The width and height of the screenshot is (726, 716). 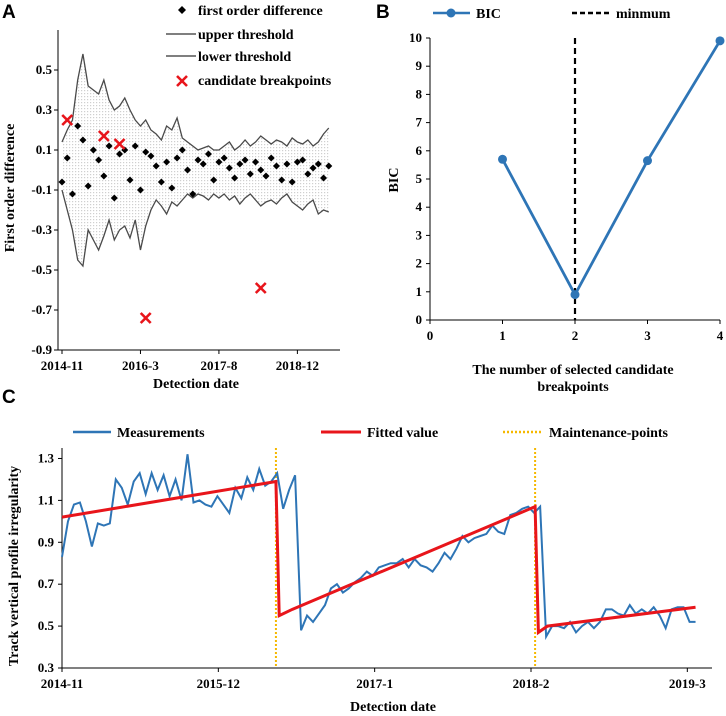 I want to click on legend-maint-label: Maintenance-points, so click(x=609, y=433).